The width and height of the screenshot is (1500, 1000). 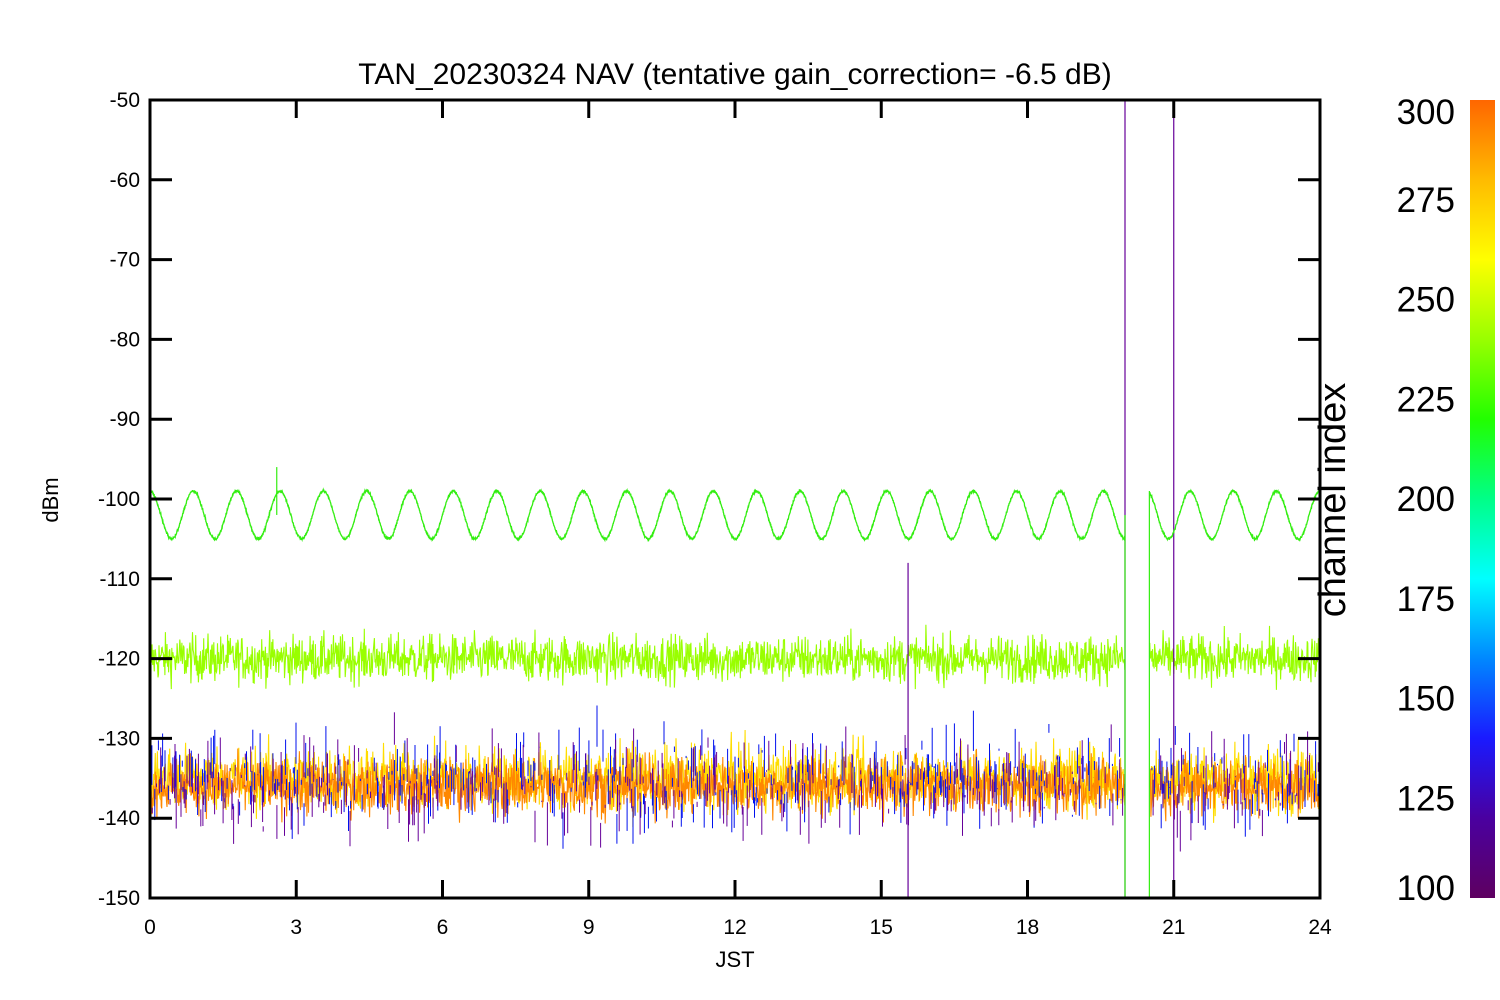 I want to click on x-tick-label: 24, so click(x=1320, y=927).